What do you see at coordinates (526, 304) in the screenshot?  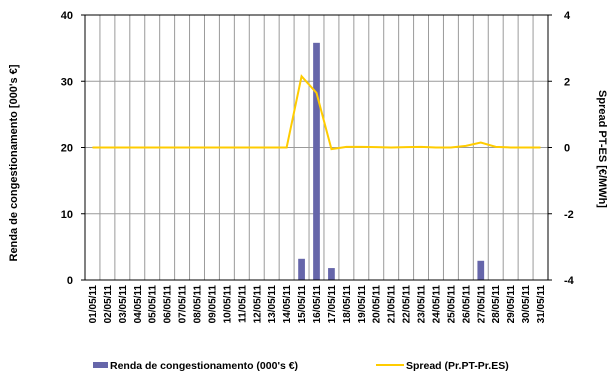 I see `x-tick-label: 30/05/11` at bounding box center [526, 304].